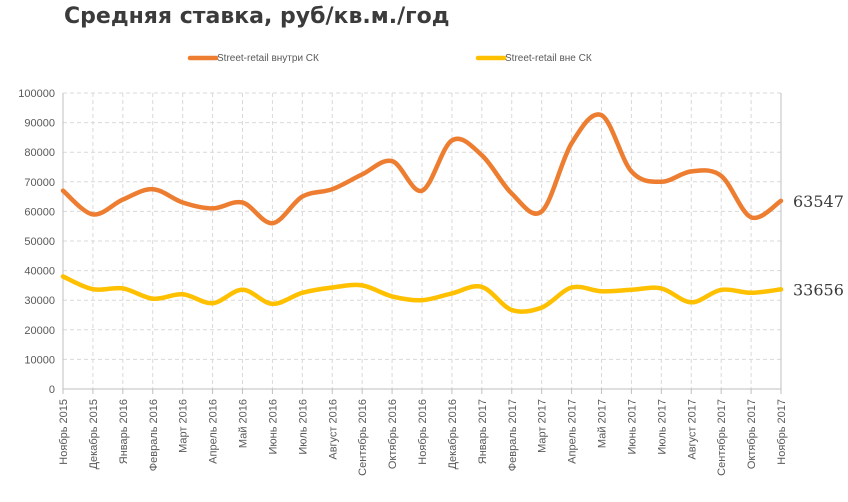 The width and height of the screenshot is (848, 502). Describe the element at coordinates (39, 331) in the screenshot. I see `y-tick-label: 20000` at that location.